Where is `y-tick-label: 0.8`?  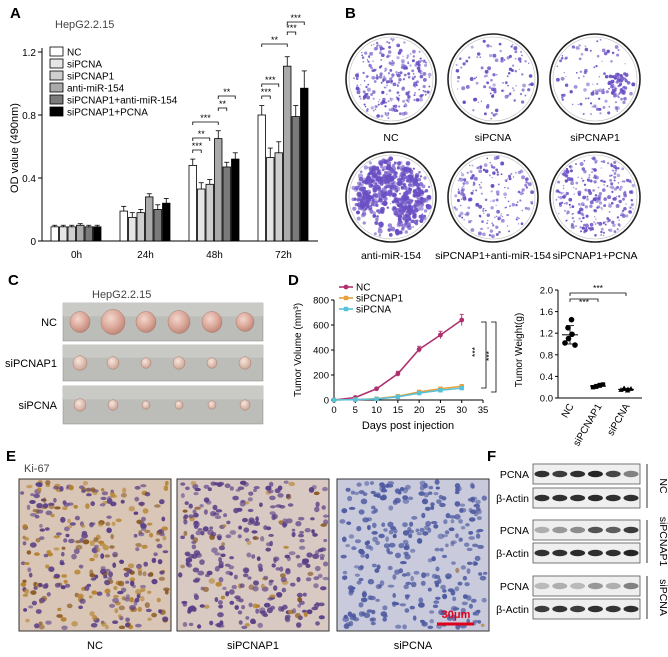 y-tick-label: 0.8 is located at coordinates (546, 355).